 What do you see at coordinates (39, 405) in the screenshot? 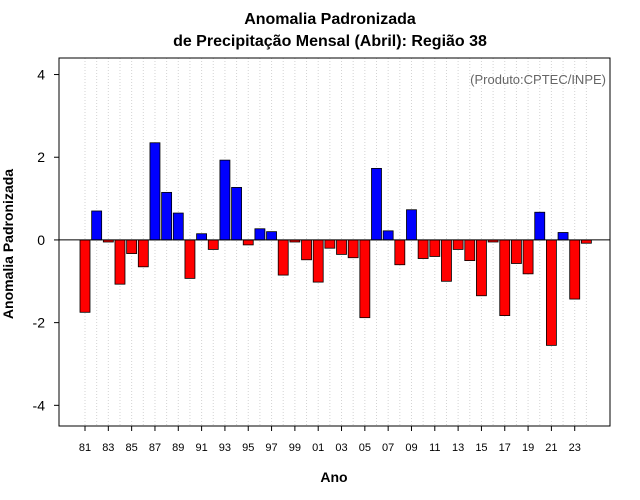
I see `y-tick-label: -4` at bounding box center [39, 405].